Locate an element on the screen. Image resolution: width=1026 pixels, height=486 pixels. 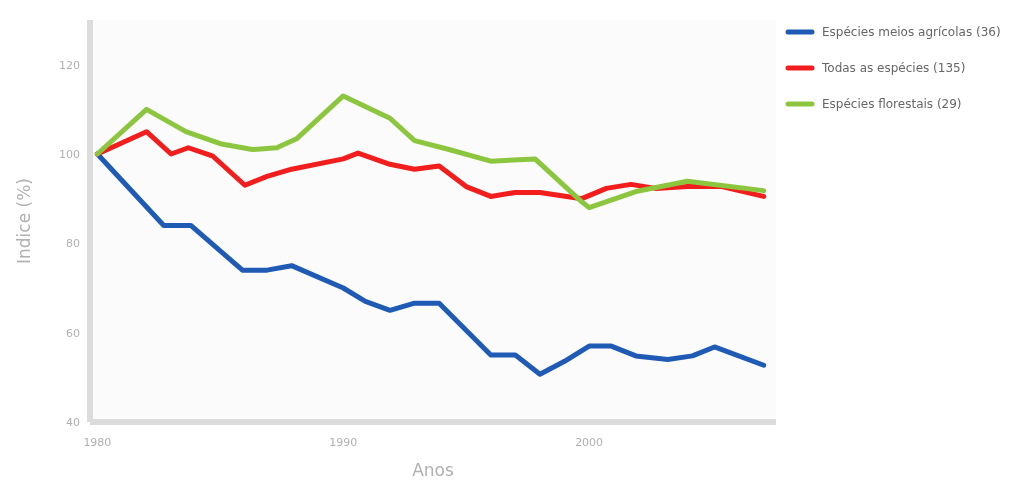
x-tick-label: 2000 is located at coordinates (589, 442).